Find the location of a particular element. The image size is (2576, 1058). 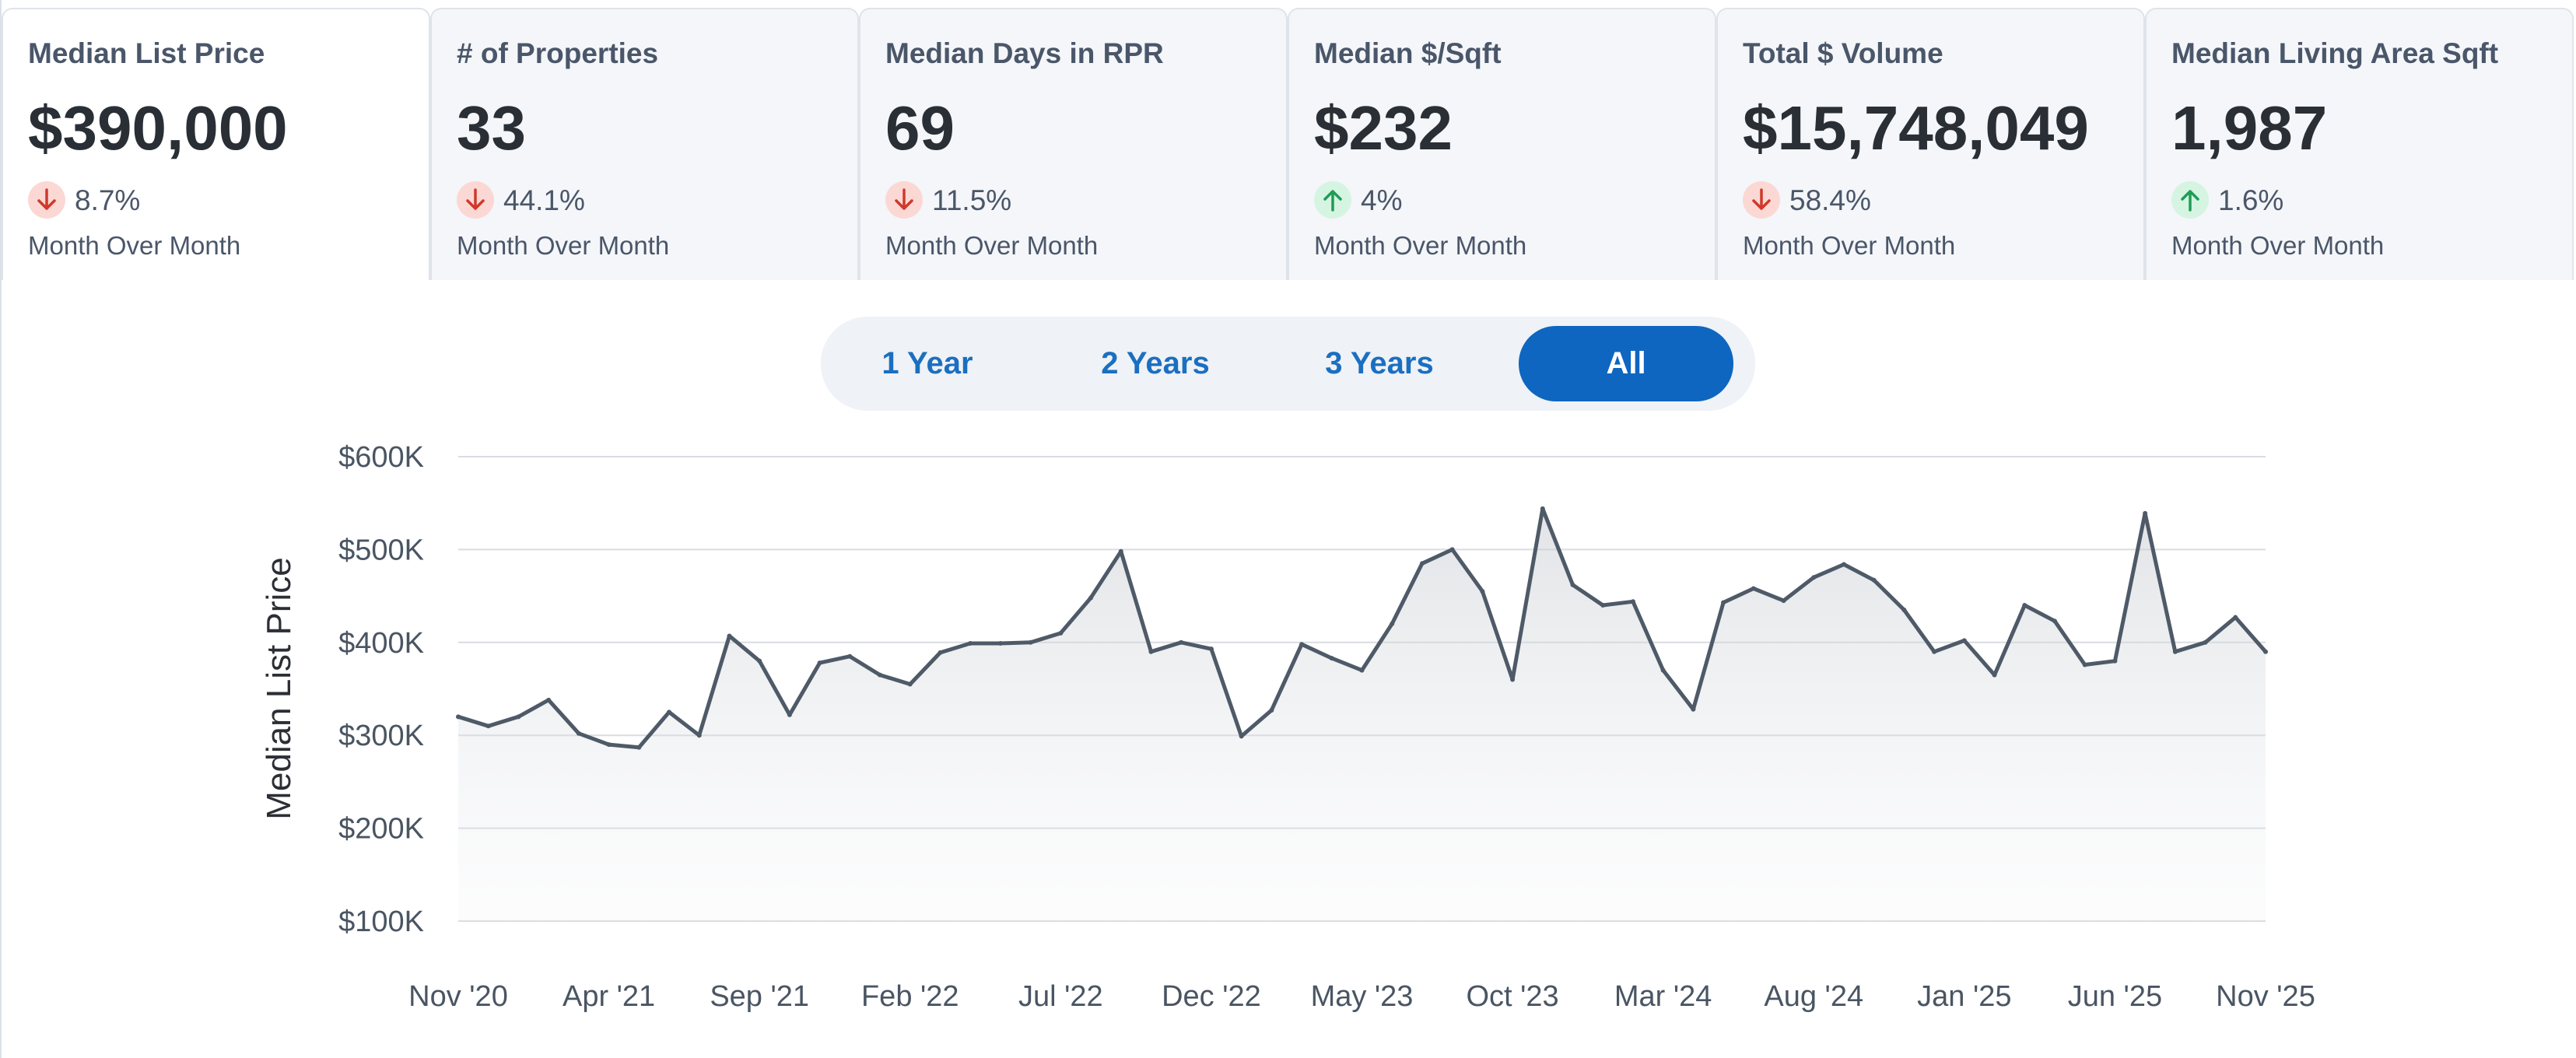

change-percent: 44.1% is located at coordinates (544, 200).